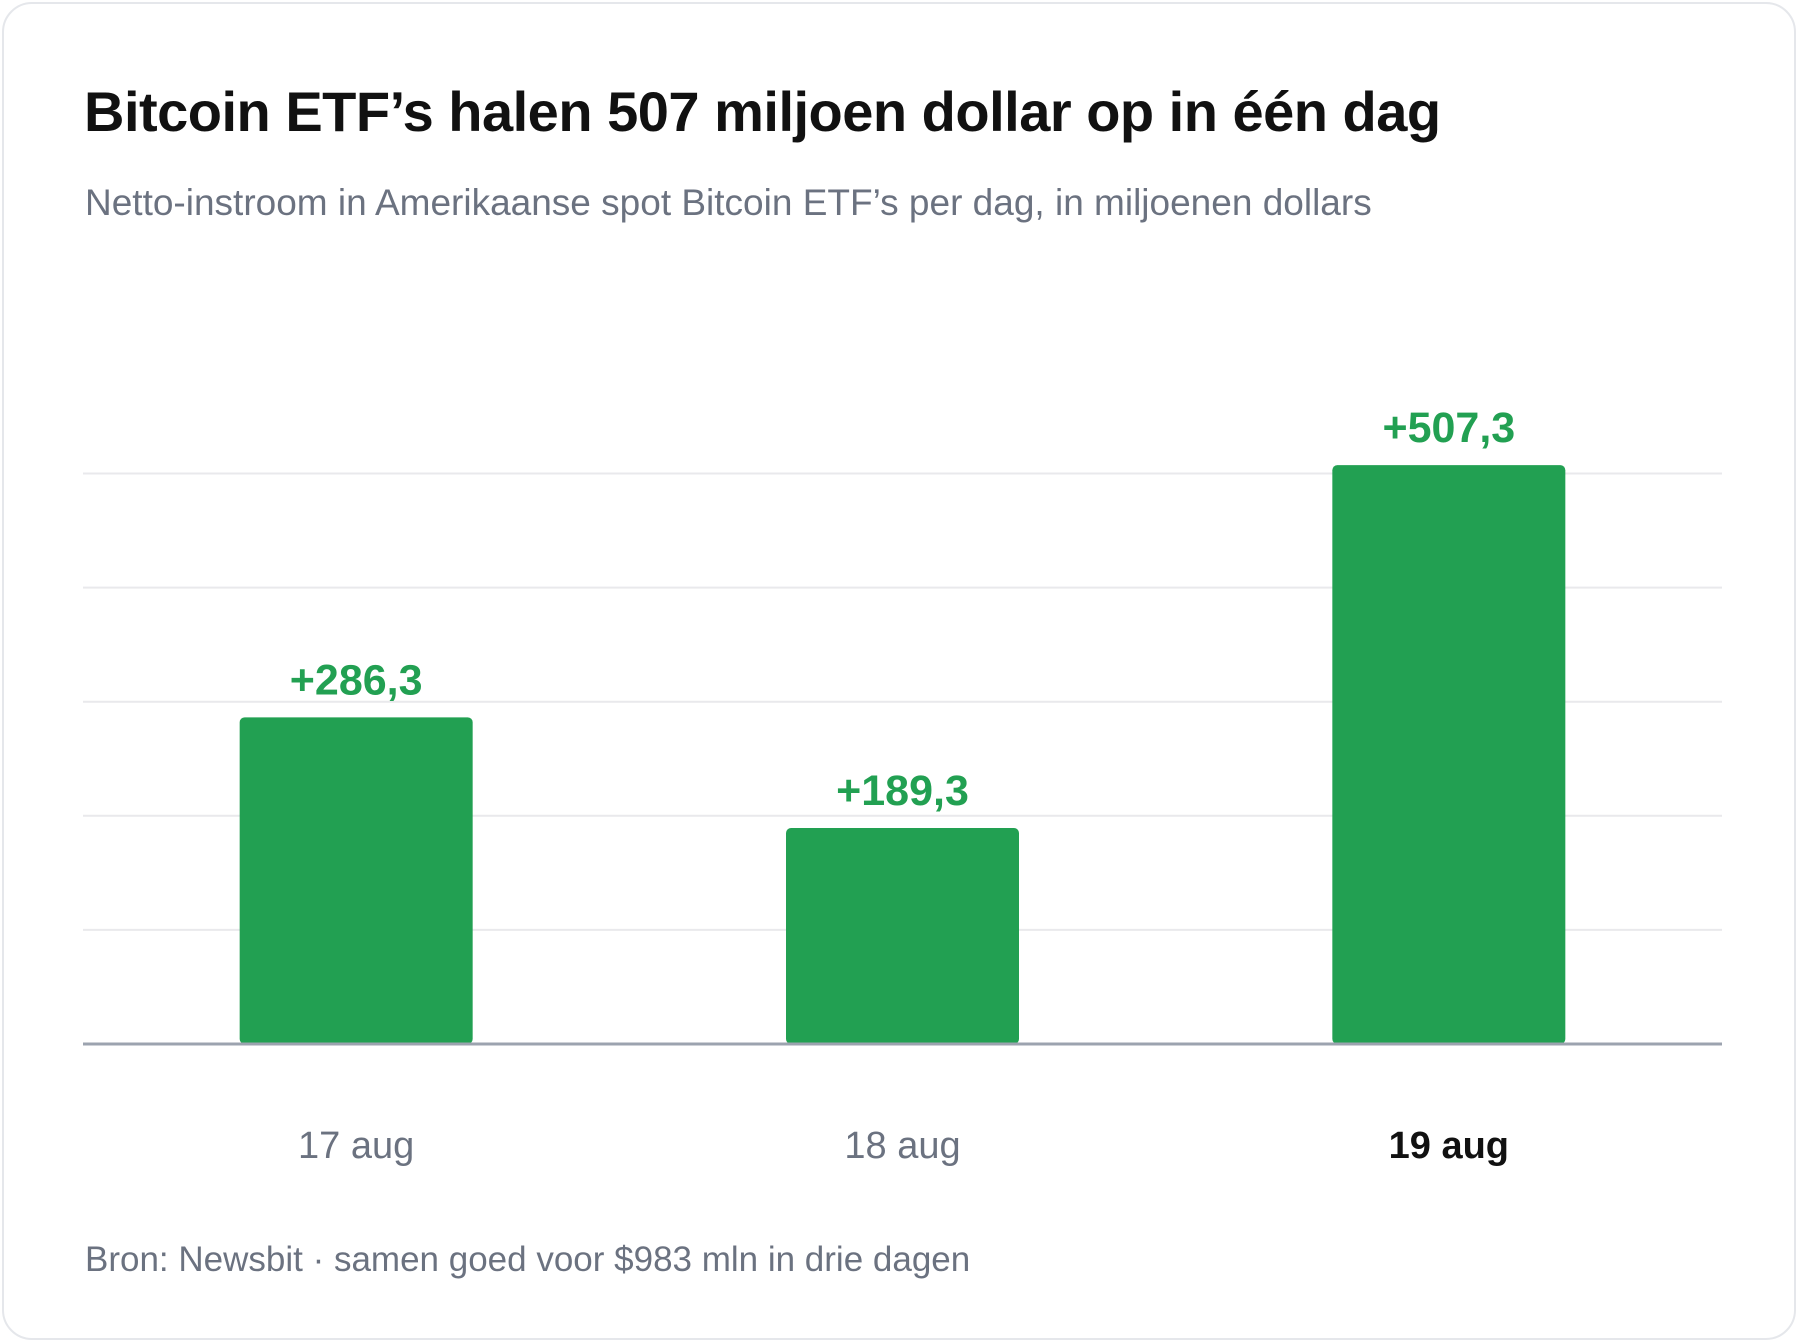  What do you see at coordinates (1448, 428) in the screenshot?
I see `value-label: +507,3` at bounding box center [1448, 428].